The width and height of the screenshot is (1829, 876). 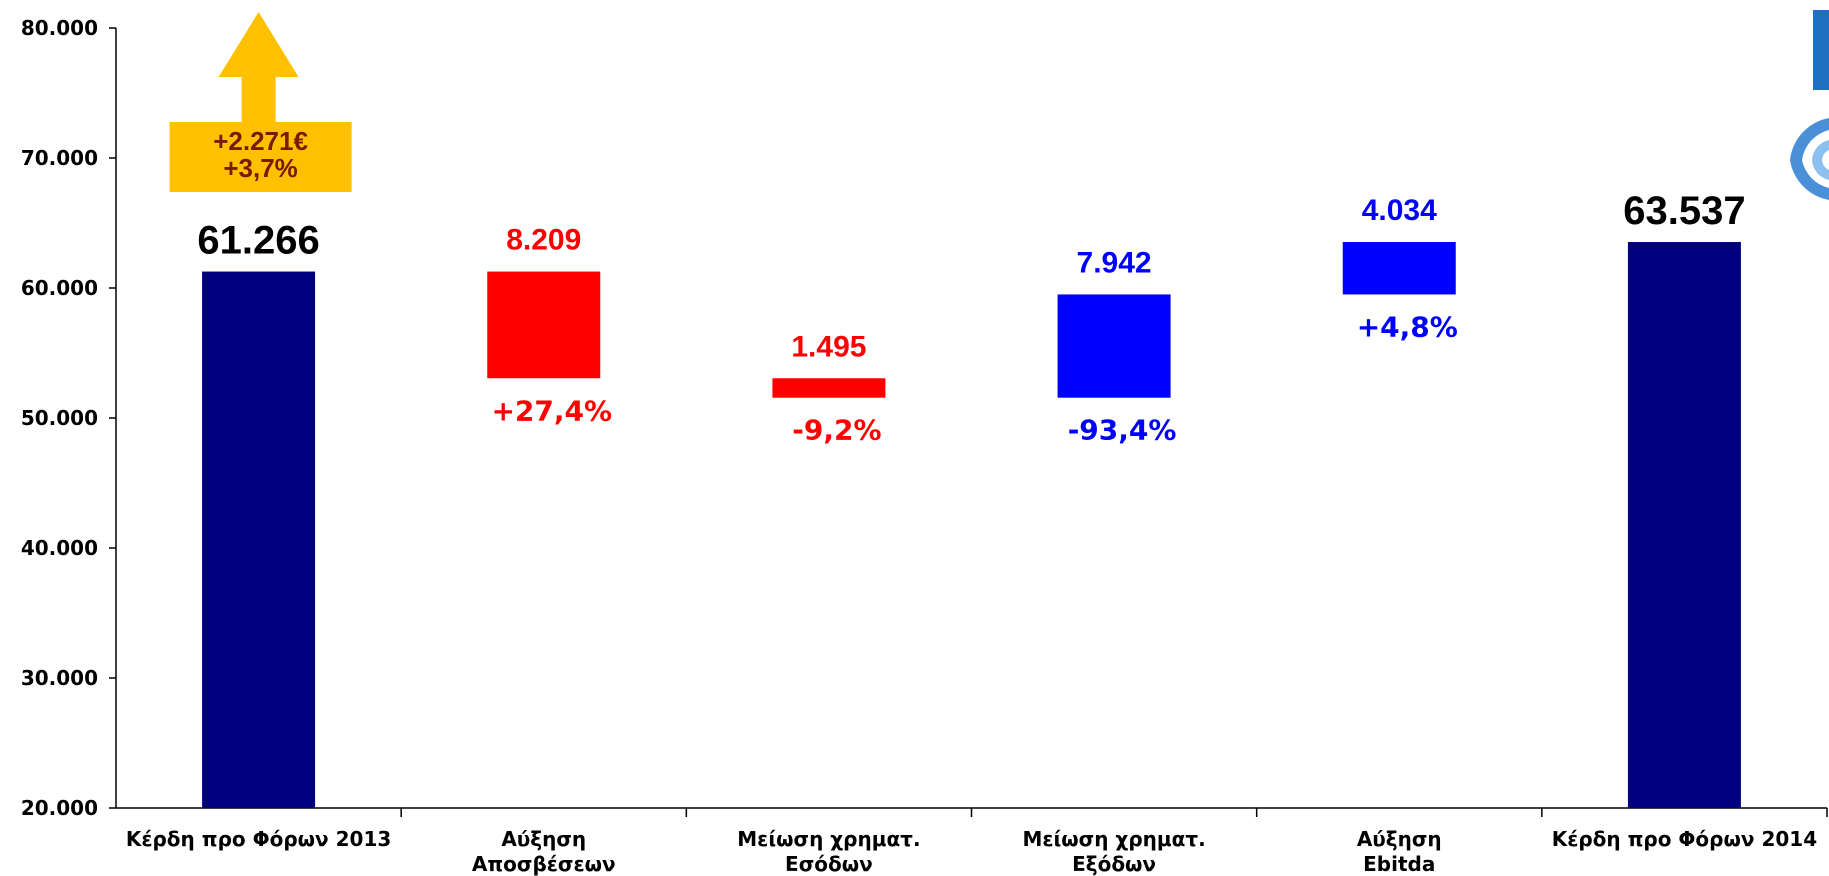 I want to click on x-category-label-line2: Εξόδων, so click(x=1114, y=864).